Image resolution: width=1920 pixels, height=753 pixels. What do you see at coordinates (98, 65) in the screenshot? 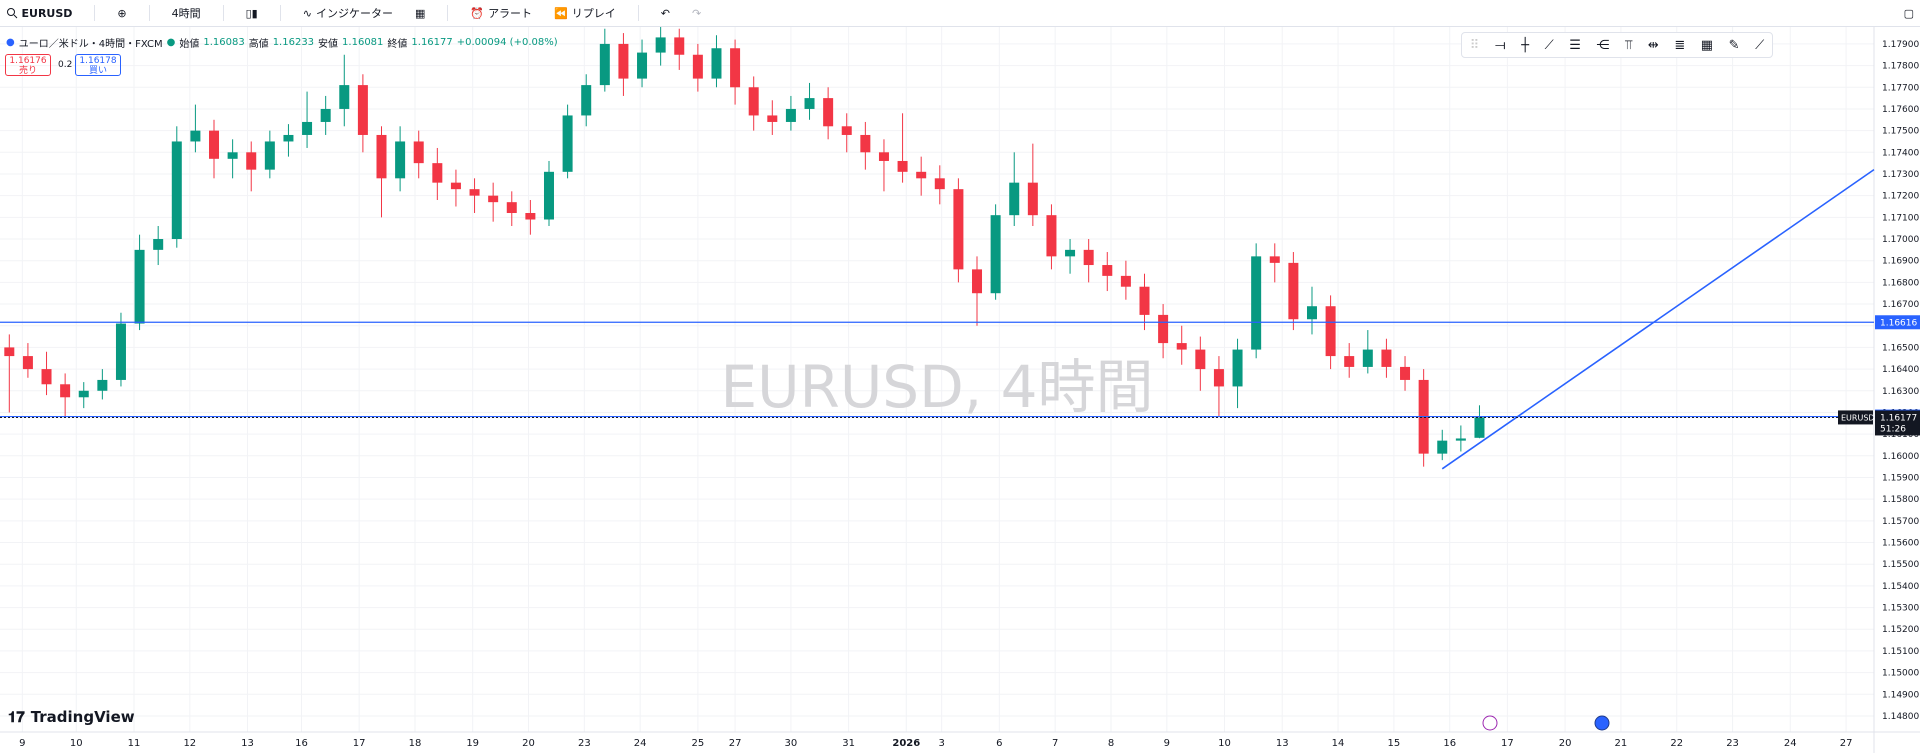
I see `buy-button: 1.16178 買い` at bounding box center [98, 65].